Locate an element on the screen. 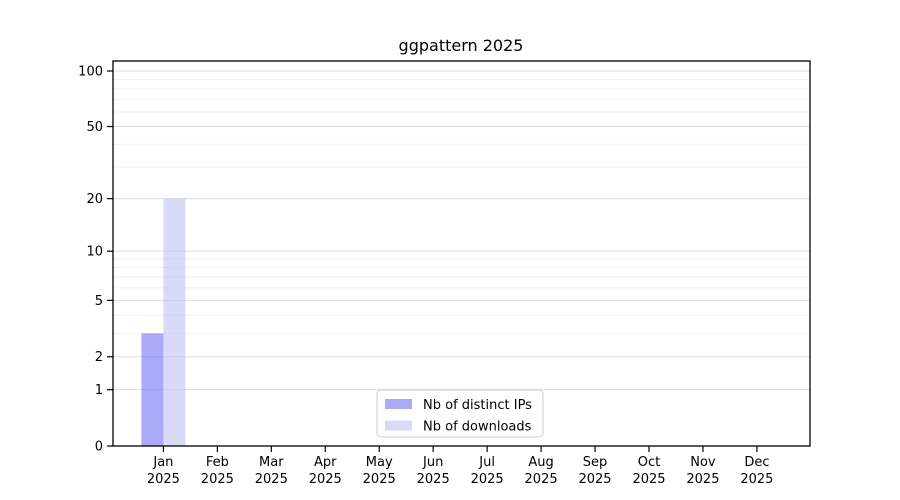 The width and height of the screenshot is (900, 500). x-tick-label-month-oct: Oct is located at coordinates (649, 462).